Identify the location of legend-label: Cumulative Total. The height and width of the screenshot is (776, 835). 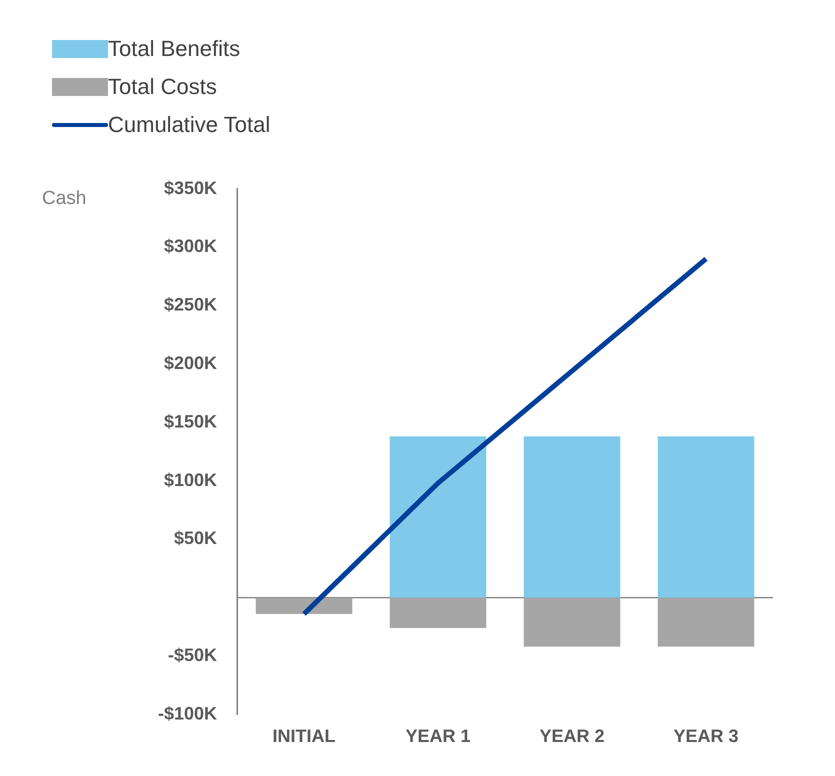
(189, 125).